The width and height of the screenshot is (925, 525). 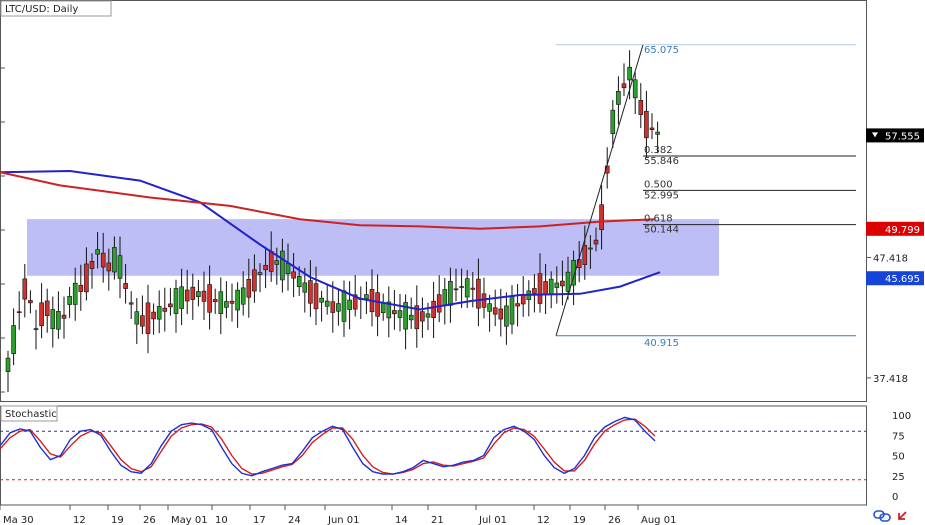 What do you see at coordinates (898, 436) in the screenshot?
I see `stoch-tick-label: 75` at bounding box center [898, 436].